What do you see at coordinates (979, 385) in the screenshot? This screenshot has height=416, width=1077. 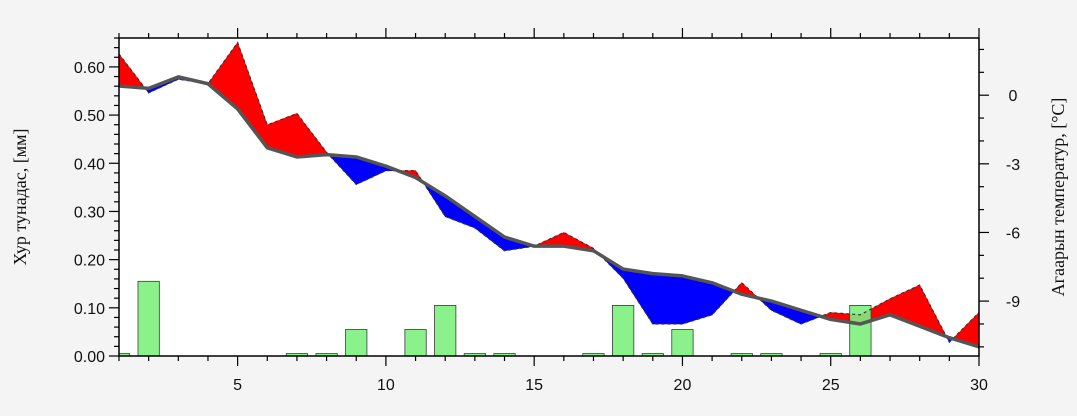 I see `x-tick-label: 30` at bounding box center [979, 385].